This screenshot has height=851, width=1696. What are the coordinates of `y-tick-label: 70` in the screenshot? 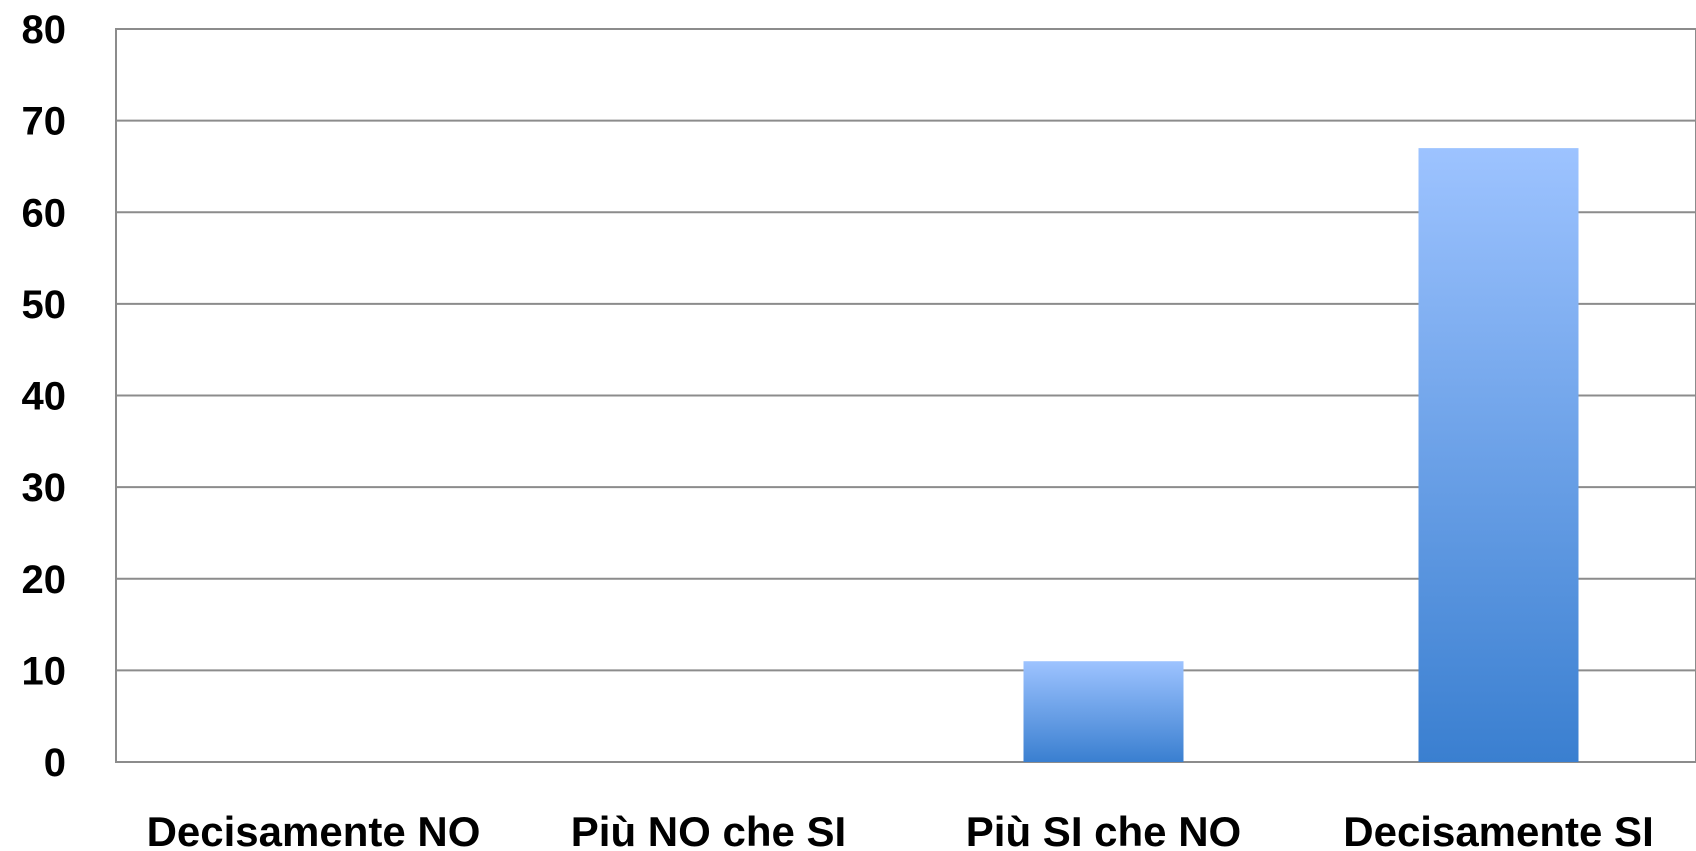 It's located at (44, 122).